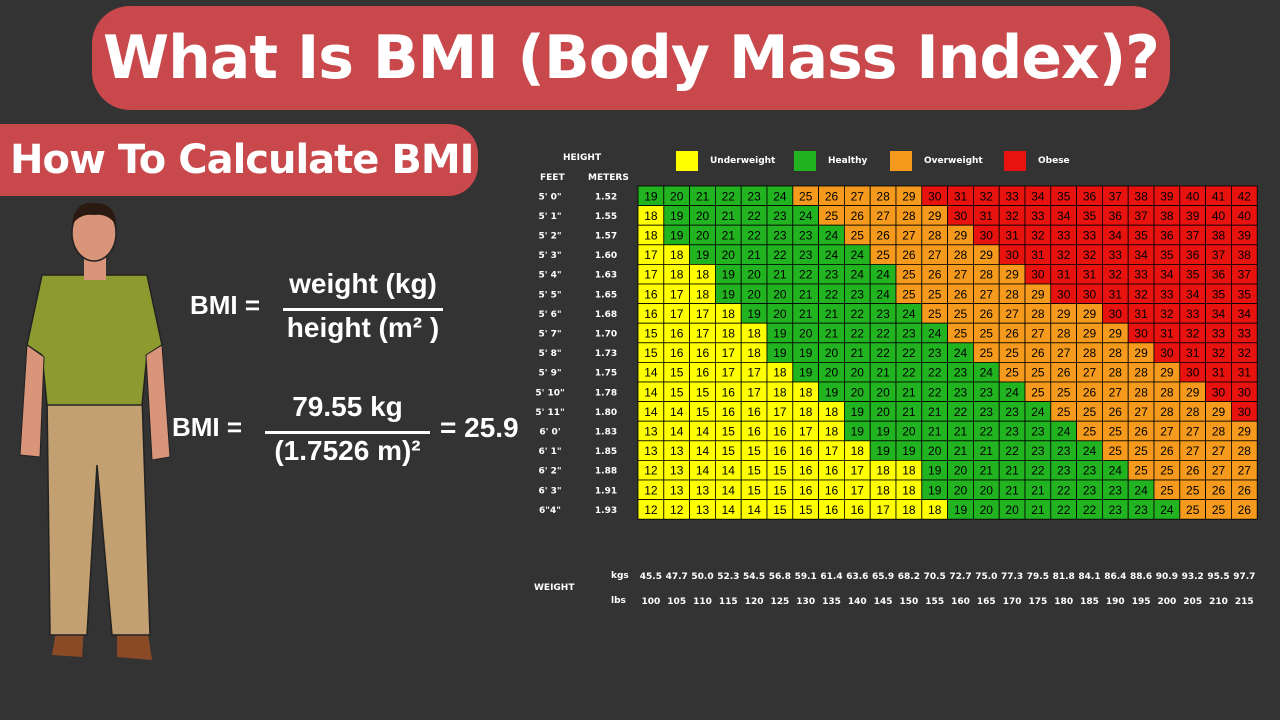 Image resolution: width=1280 pixels, height=720 pixels. I want to click on lbs-tick-label: 210, so click(1218, 602).